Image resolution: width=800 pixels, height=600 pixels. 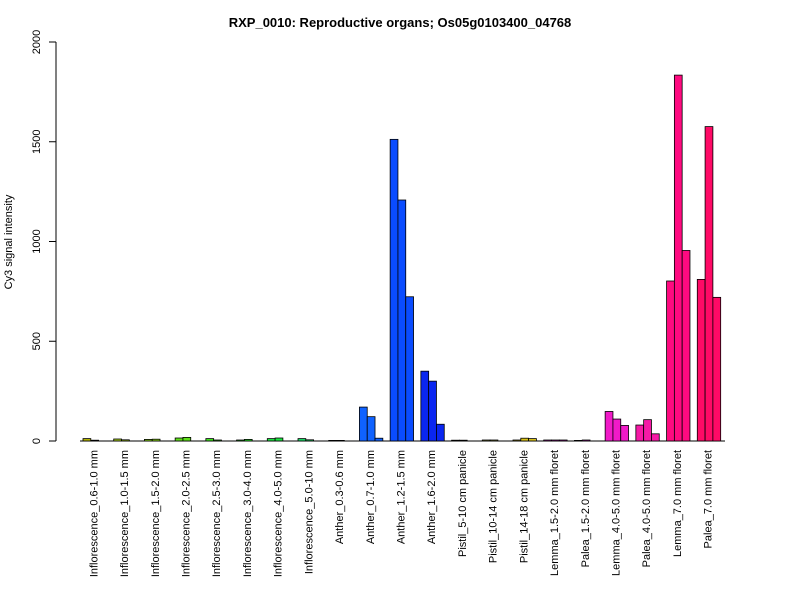 What do you see at coordinates (125, 513) in the screenshot?
I see `x-tick-label: Inflorescence_1.0-1.5 mm` at bounding box center [125, 513].